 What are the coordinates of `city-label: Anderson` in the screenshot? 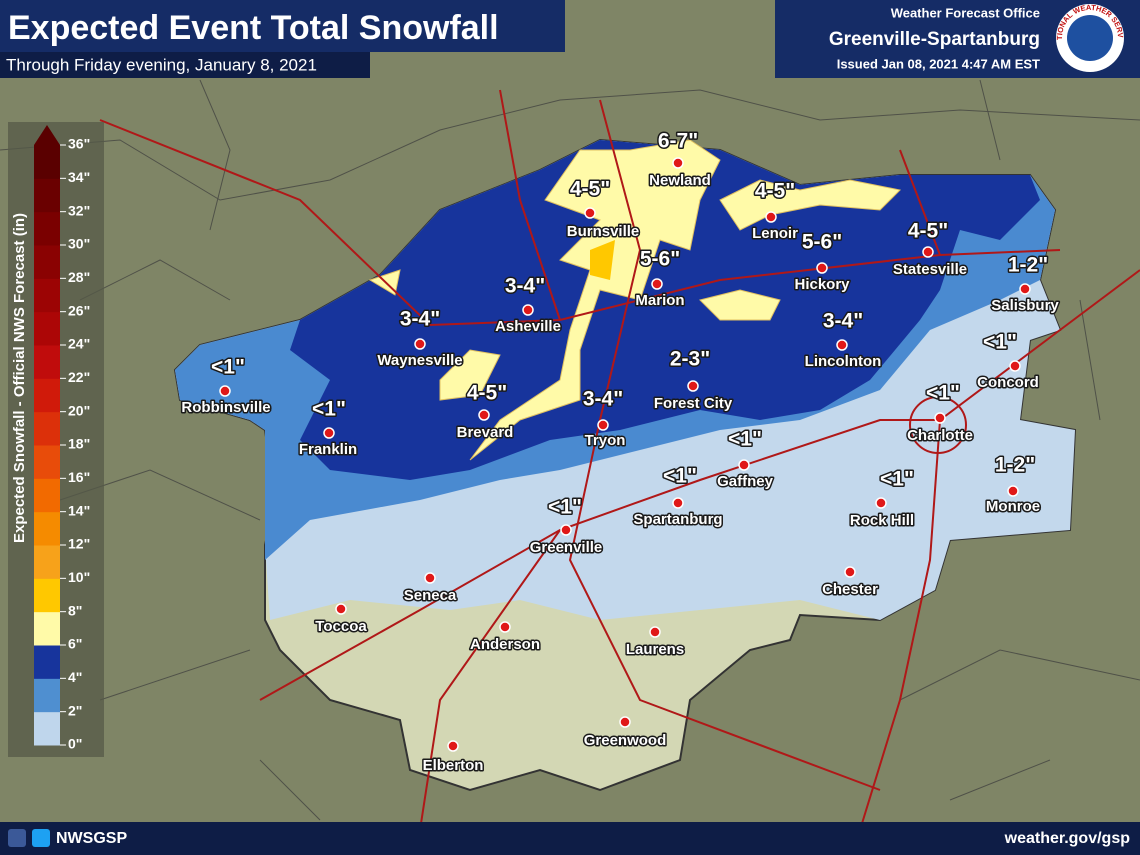 It's located at (505, 644).